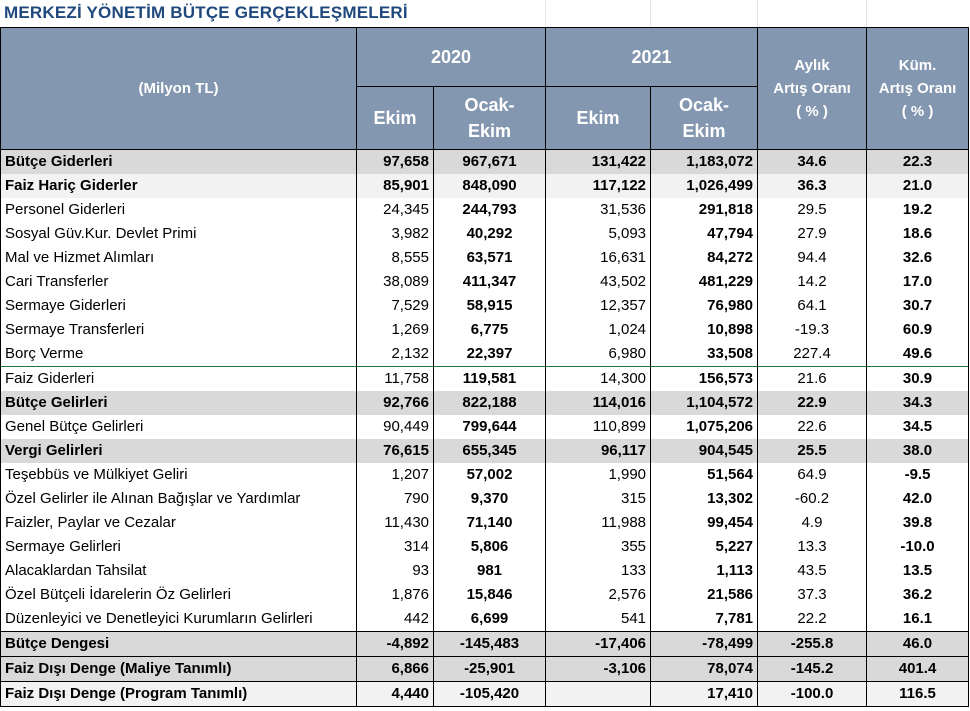  Describe the element at coordinates (598, 595) in the screenshot. I see `ekim-2021-cell: 2,576` at that location.